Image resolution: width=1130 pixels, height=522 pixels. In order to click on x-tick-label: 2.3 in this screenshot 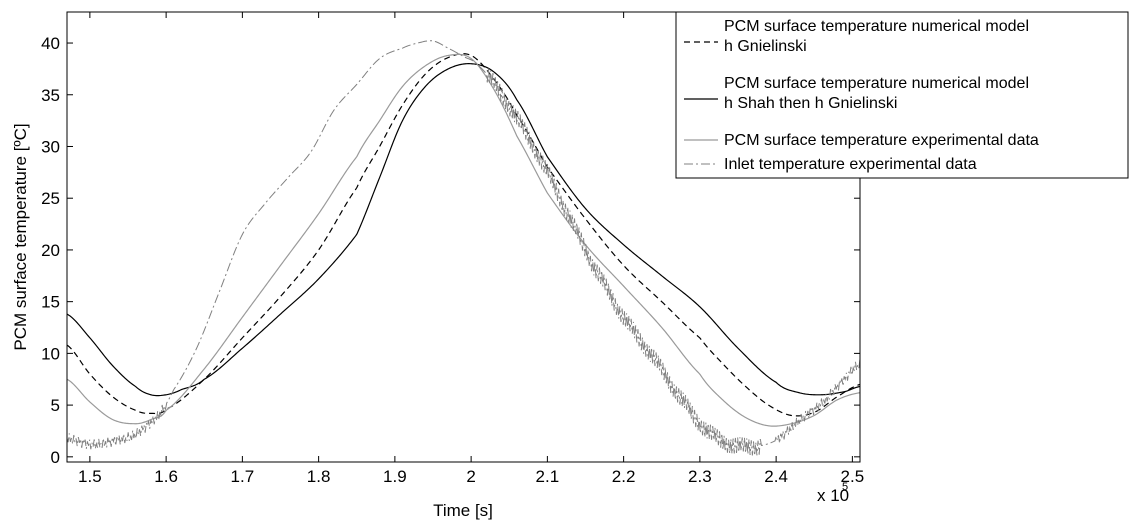, I will do `click(700, 476)`.